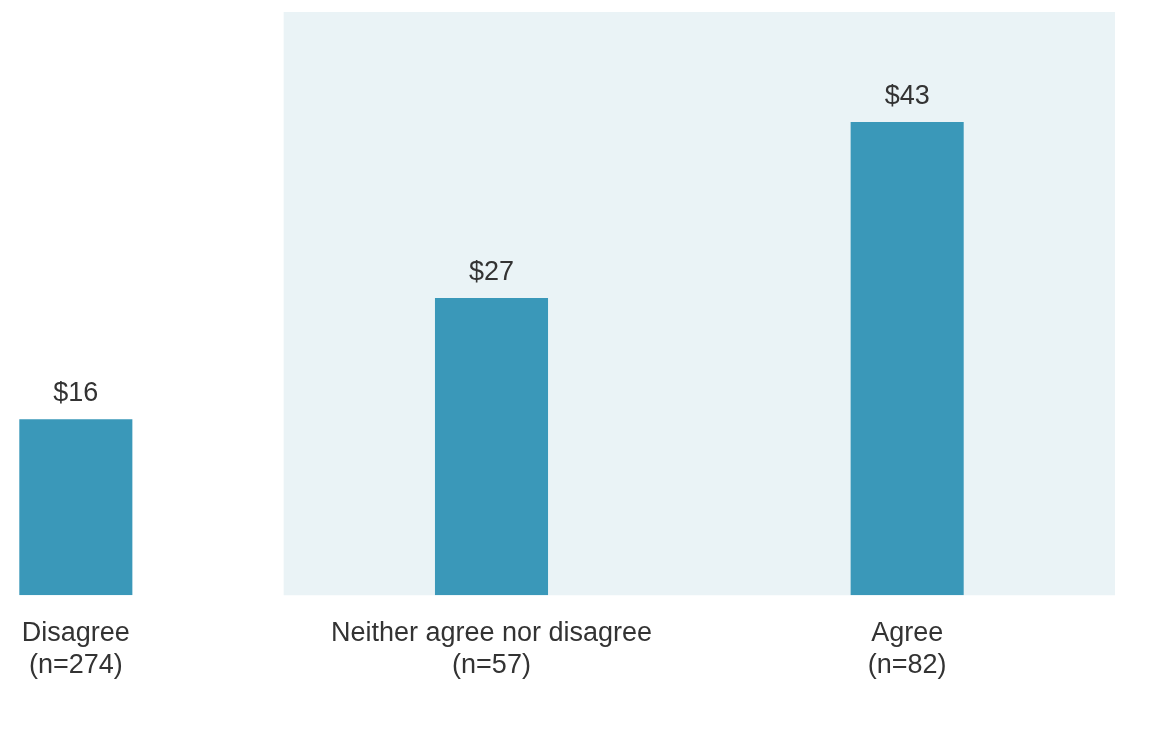 The width and height of the screenshot is (1155, 734). Describe the element at coordinates (491, 271) in the screenshot. I see `data-label: $27` at that location.